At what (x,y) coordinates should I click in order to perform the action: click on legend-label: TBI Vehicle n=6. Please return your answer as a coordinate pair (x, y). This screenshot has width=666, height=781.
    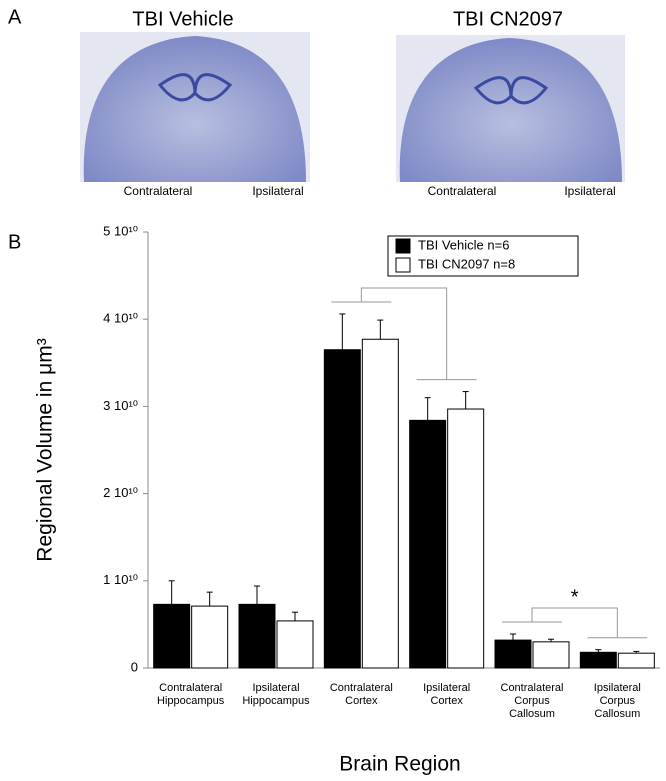
    Looking at the image, I should click on (463, 244).